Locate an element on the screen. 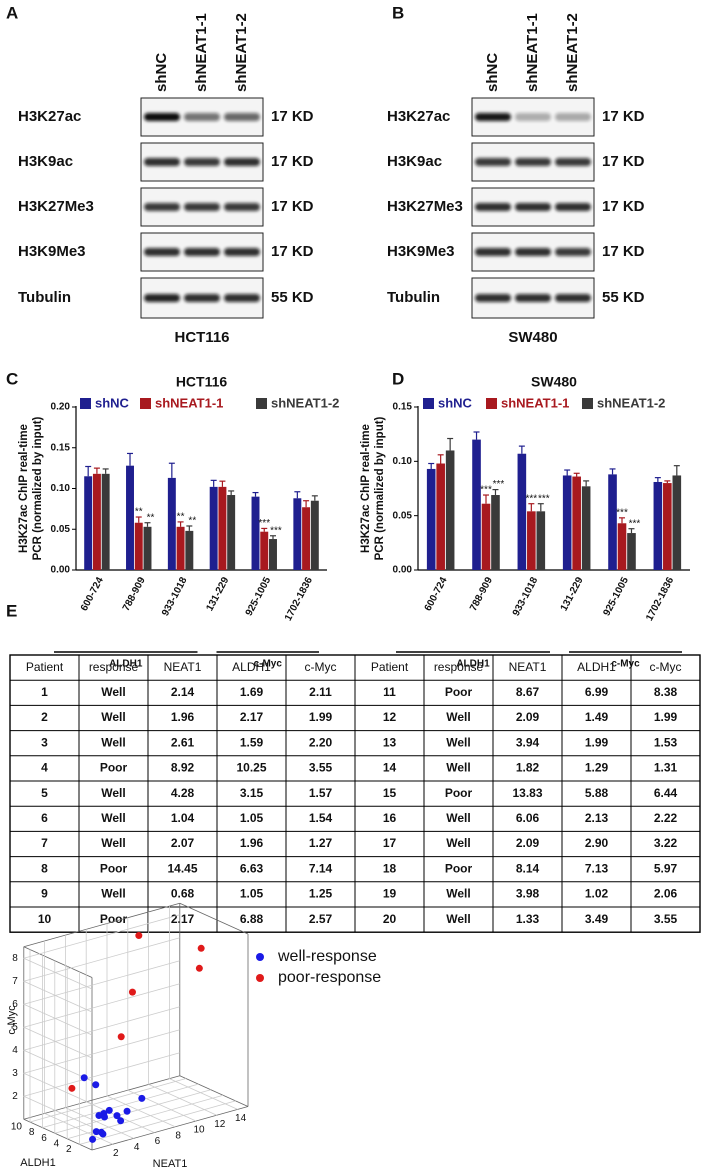  row-label: Tubulin is located at coordinates (44, 297).